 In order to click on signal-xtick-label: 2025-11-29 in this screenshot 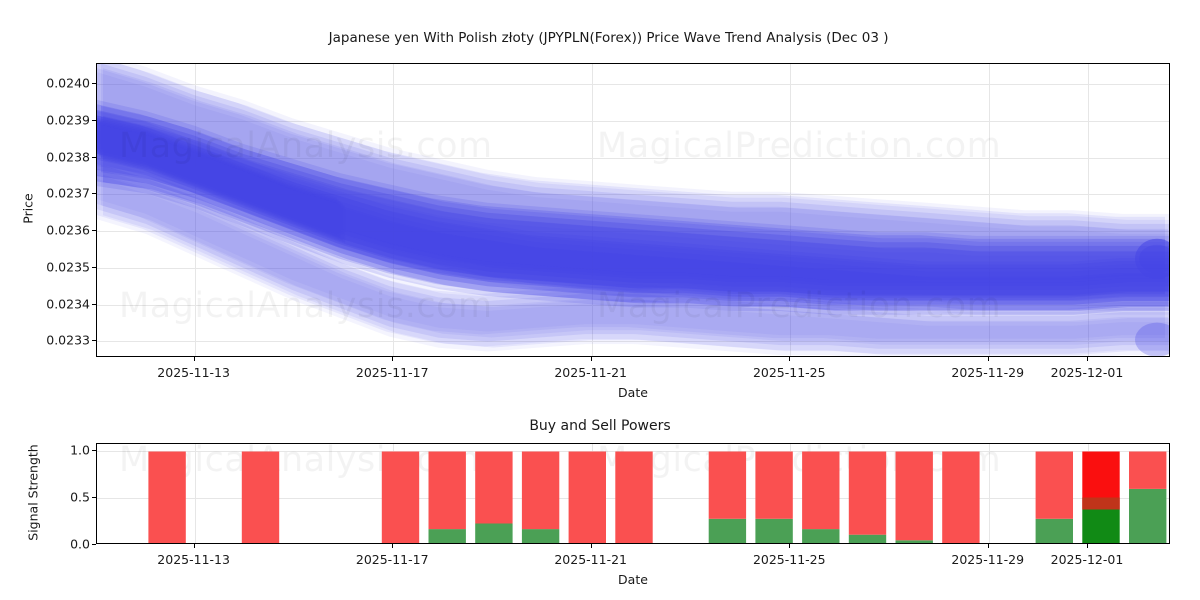, I will do `click(988, 559)`.